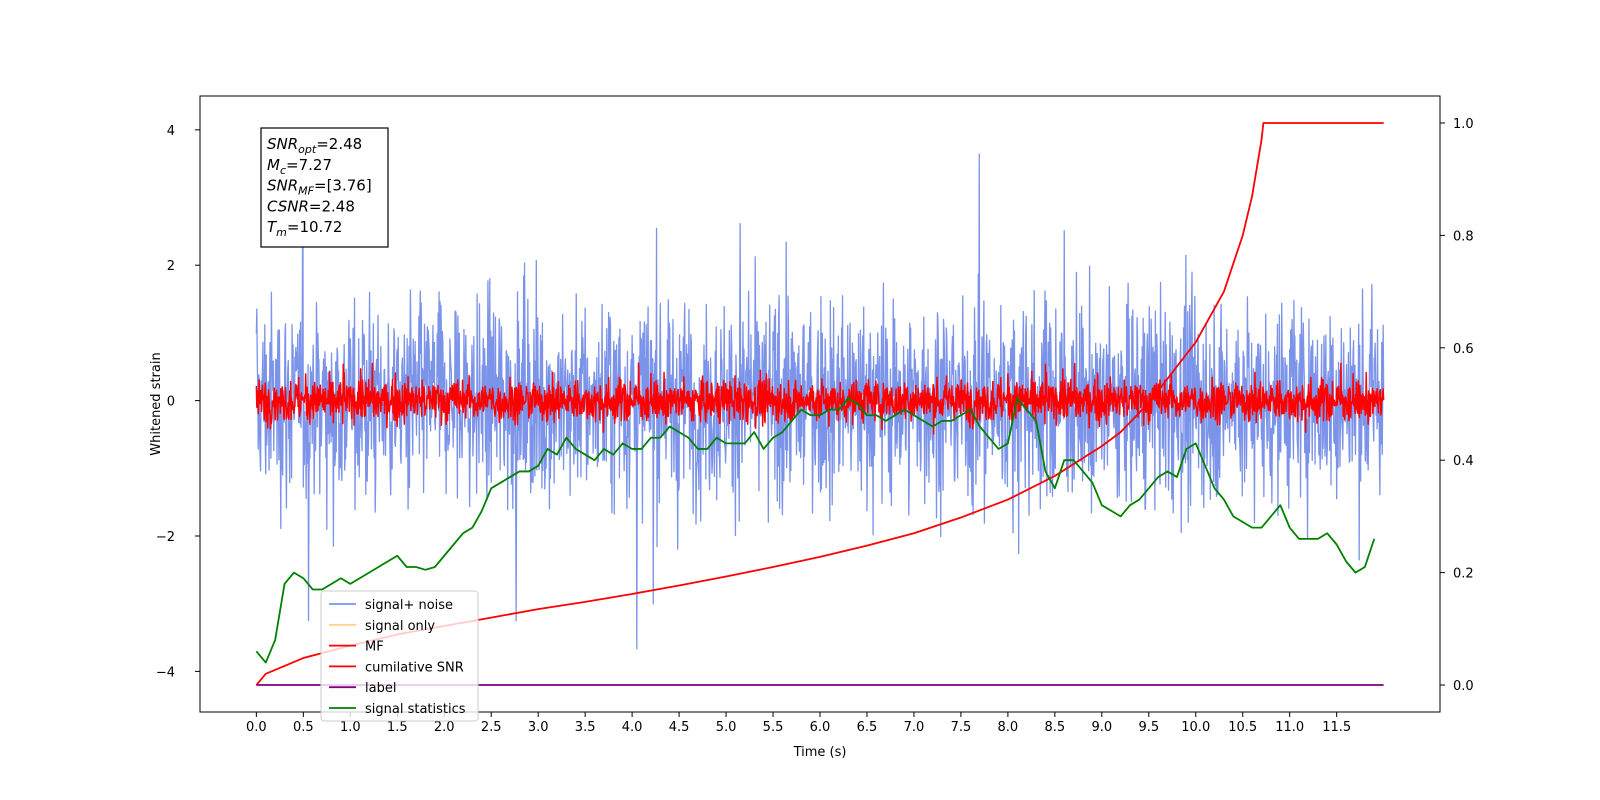 This screenshot has height=800, width=1600. Describe the element at coordinates (303, 727) in the screenshot. I see `x-tick-label: 0.5` at that location.